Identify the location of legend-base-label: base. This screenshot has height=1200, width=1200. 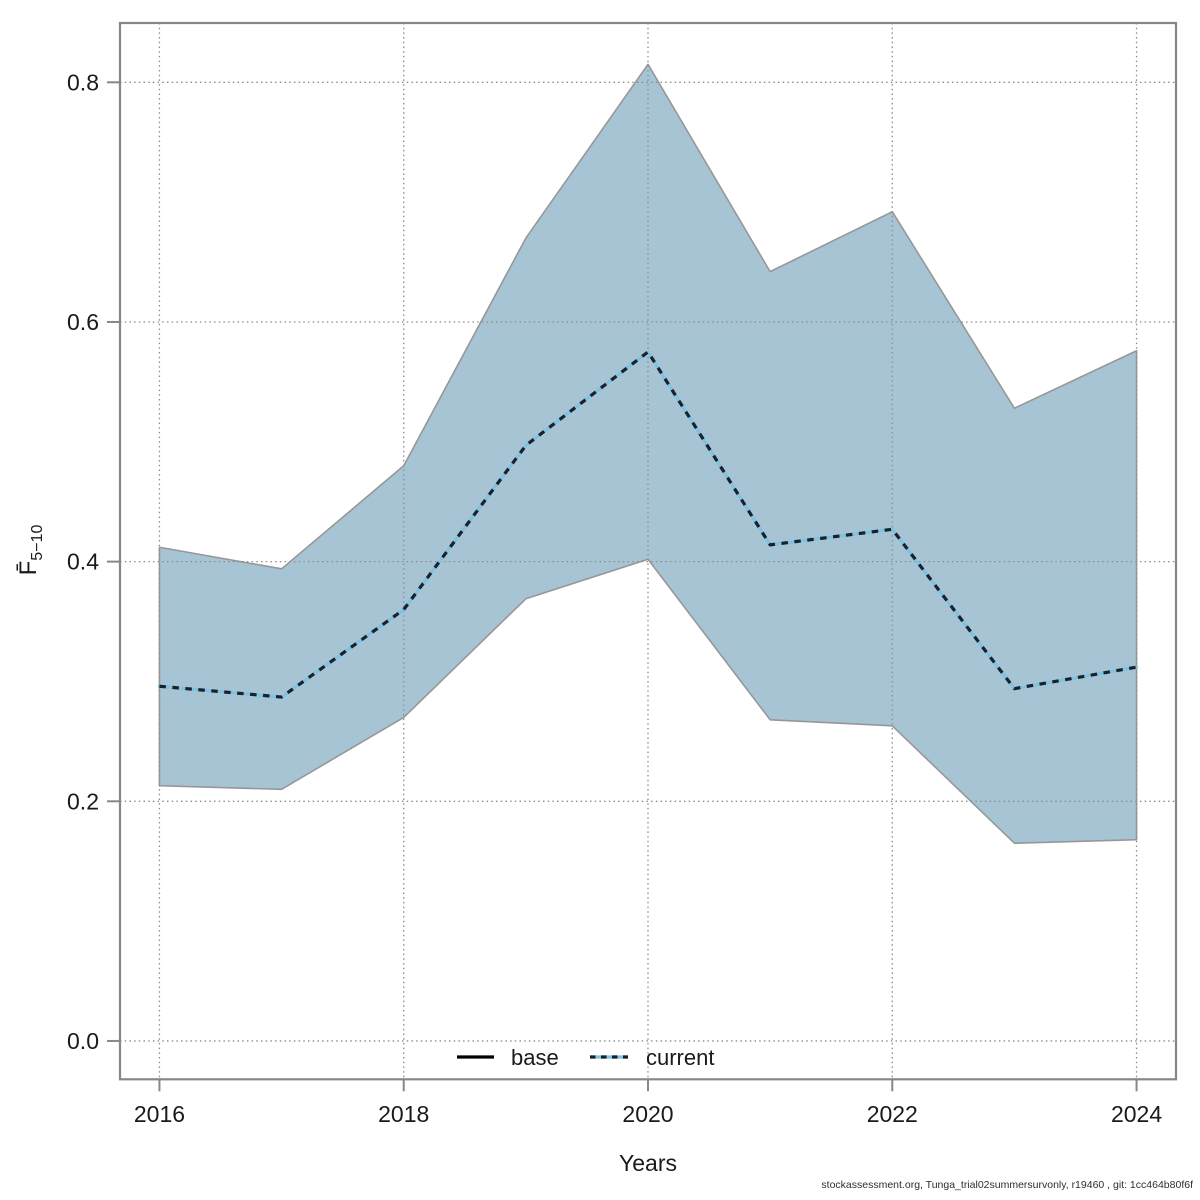
(535, 1057).